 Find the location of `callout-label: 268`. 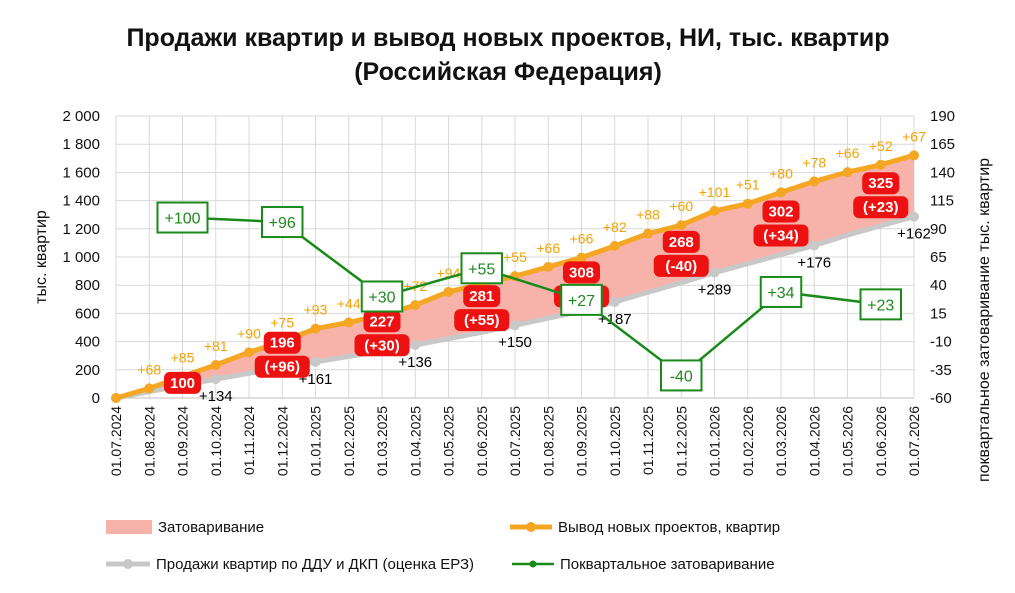

callout-label: 268 is located at coordinates (681, 242).